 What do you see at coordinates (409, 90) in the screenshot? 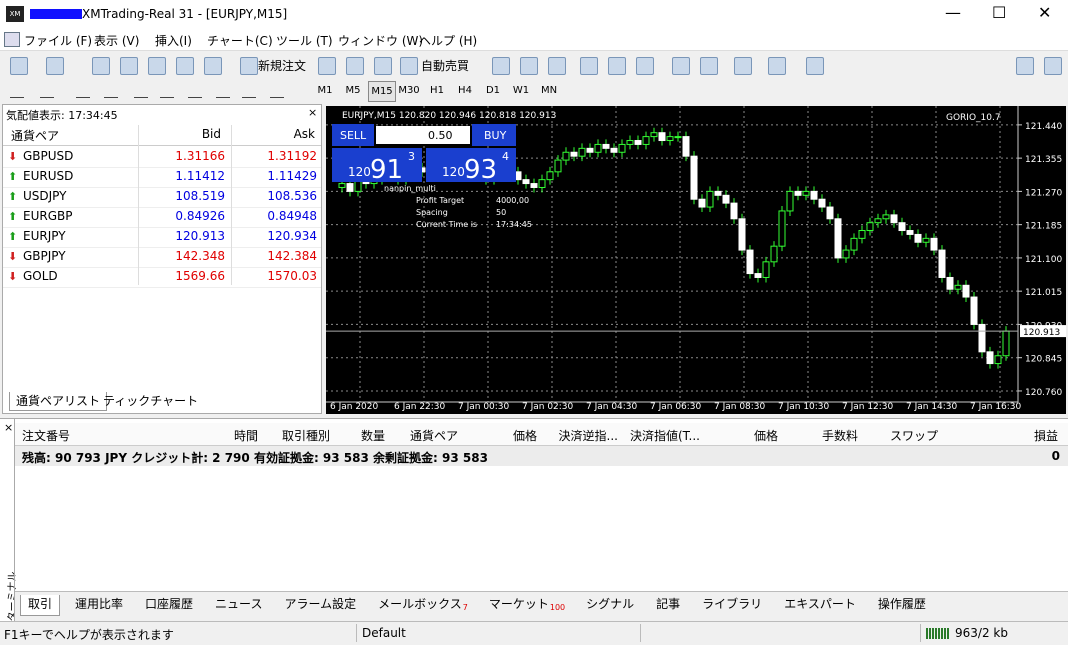
I see `timeframe-button: M30` at bounding box center [409, 90].